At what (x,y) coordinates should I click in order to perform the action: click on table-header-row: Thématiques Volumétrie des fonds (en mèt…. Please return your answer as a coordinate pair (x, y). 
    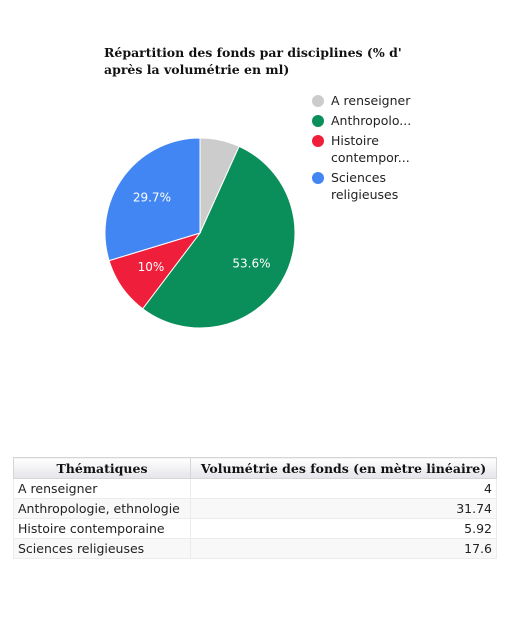
    Looking at the image, I should click on (255, 468).